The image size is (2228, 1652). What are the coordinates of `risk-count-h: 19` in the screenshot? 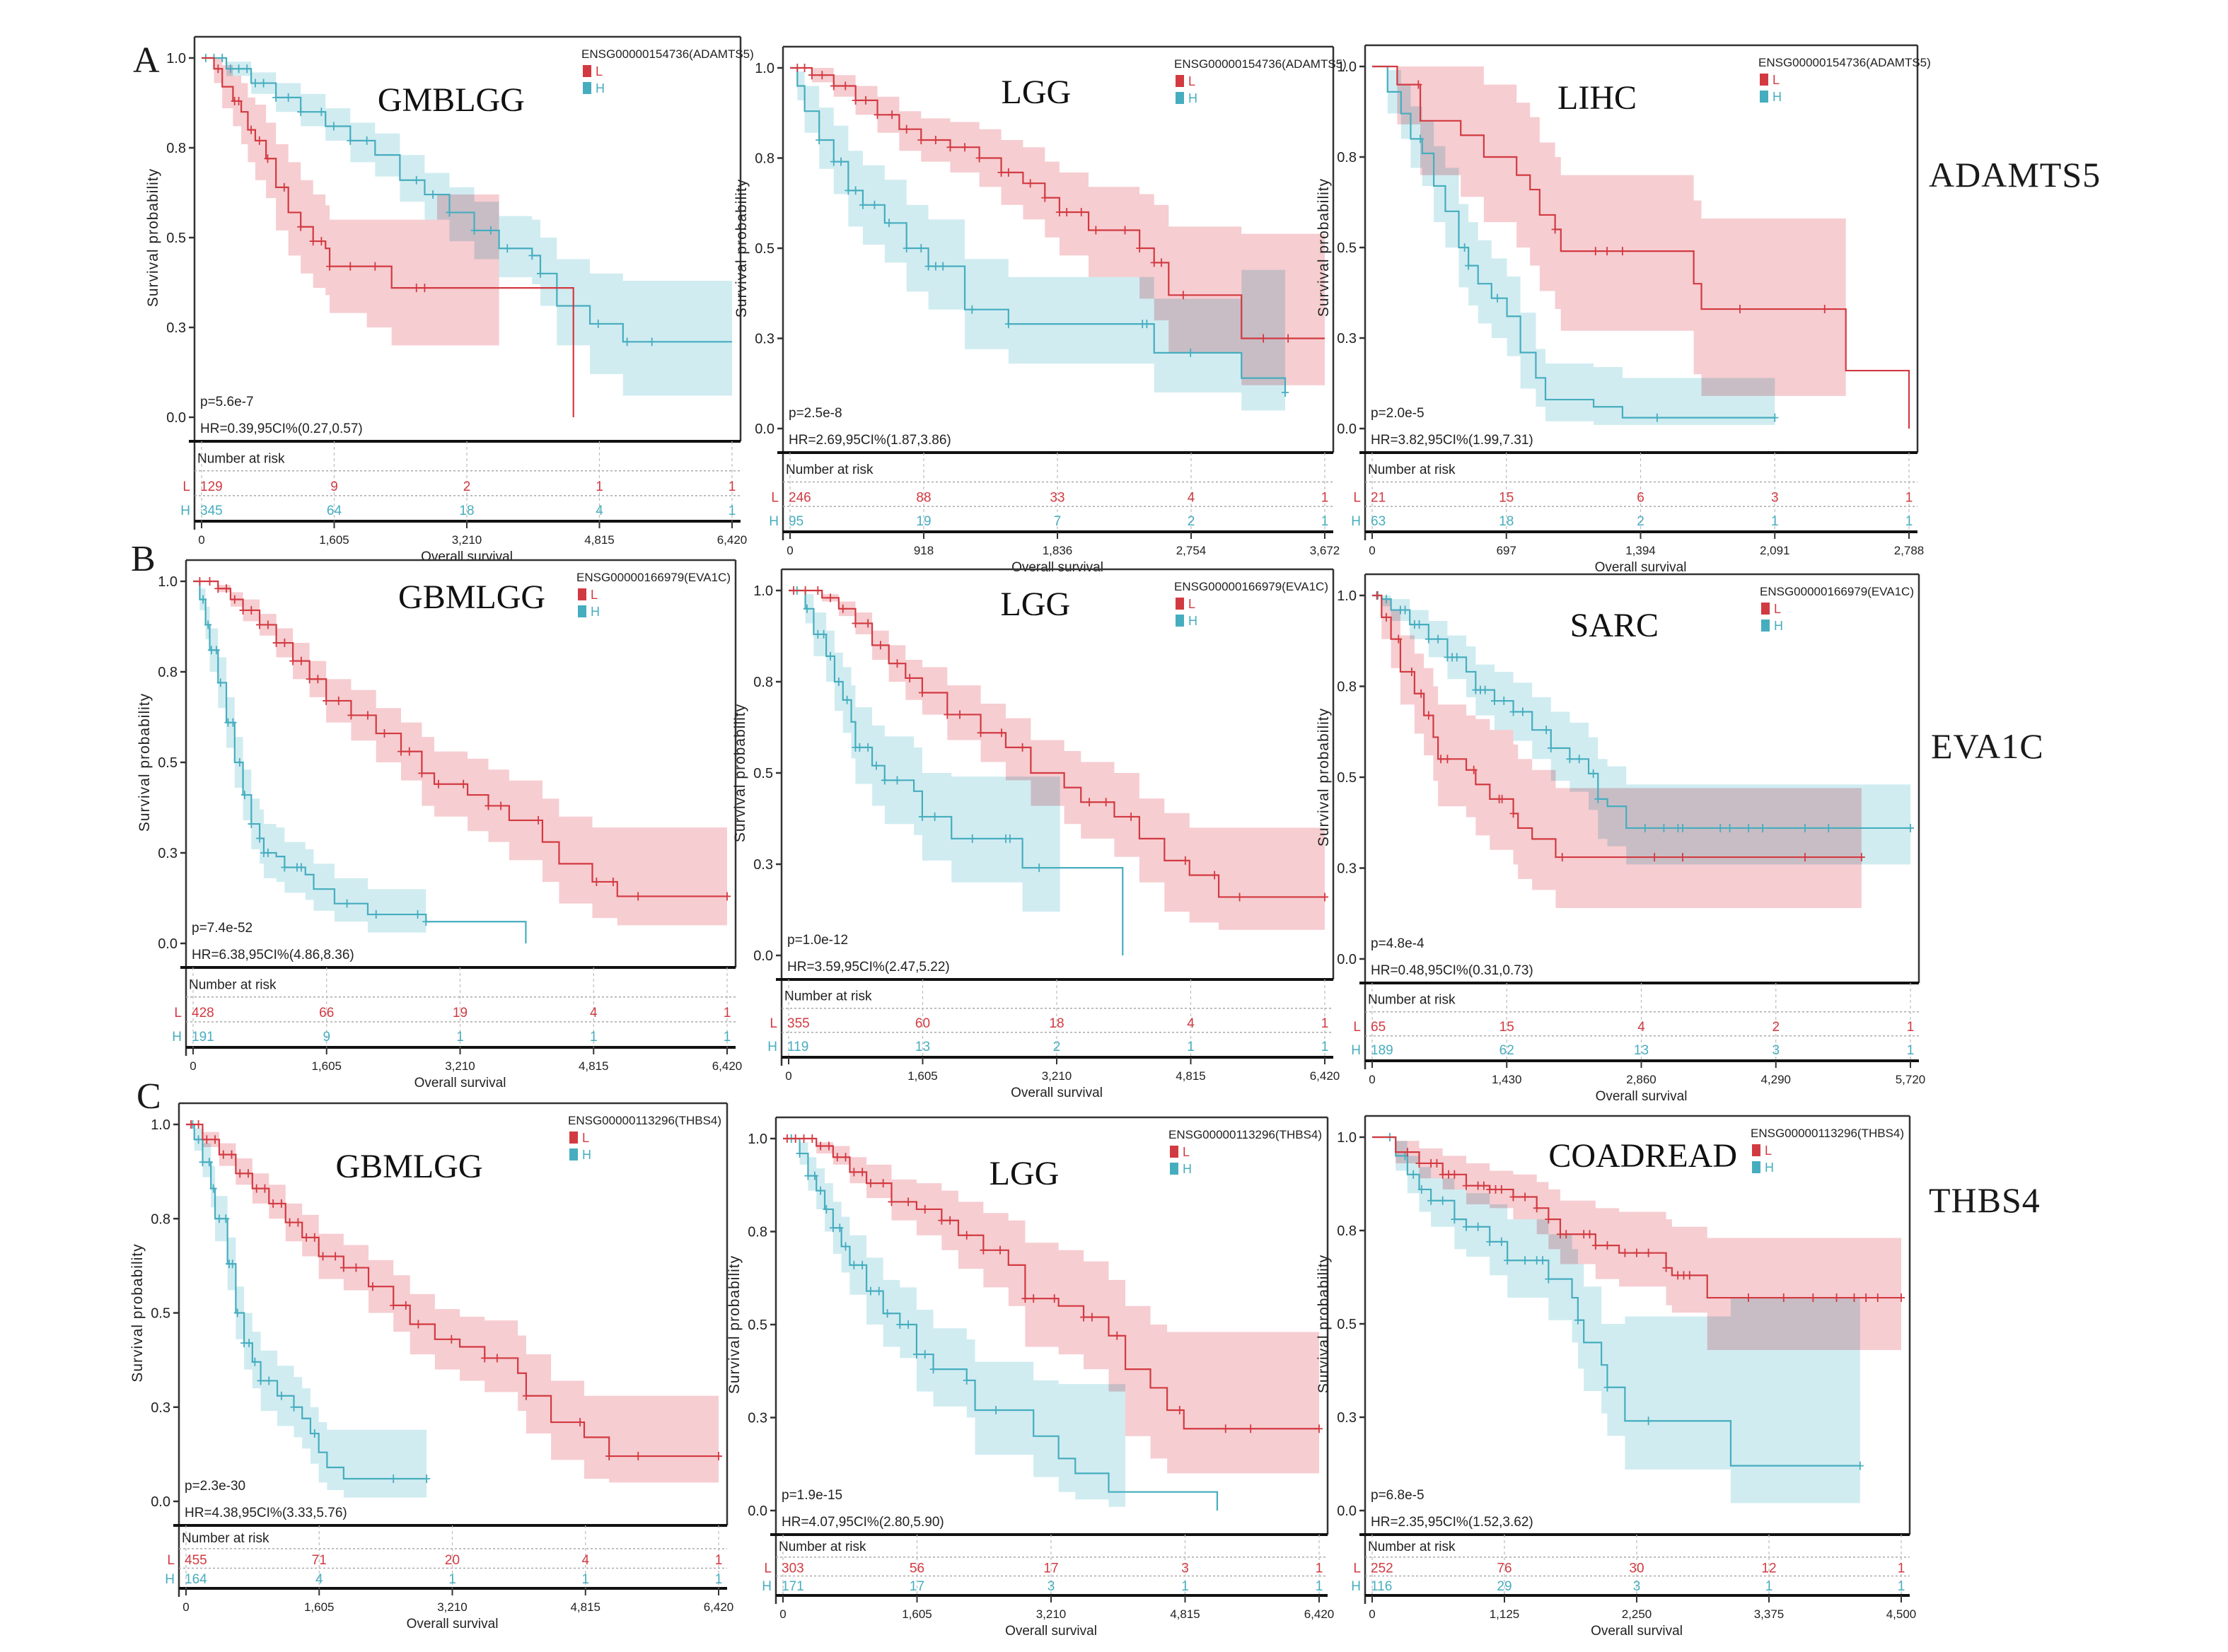 It's located at (923, 521).